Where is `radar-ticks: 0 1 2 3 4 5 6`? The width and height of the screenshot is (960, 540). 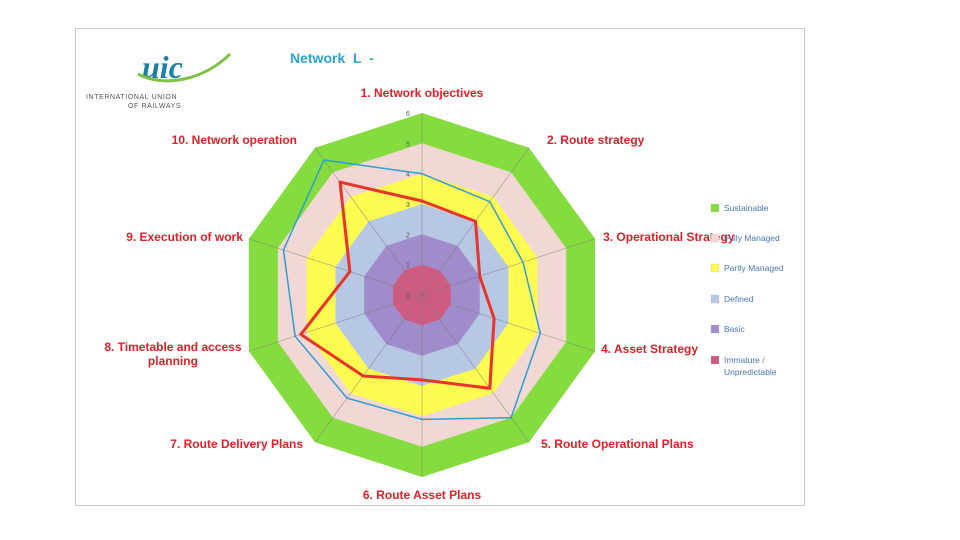 radar-ticks: 0 1 2 3 4 5 6 is located at coordinates (408, 205).